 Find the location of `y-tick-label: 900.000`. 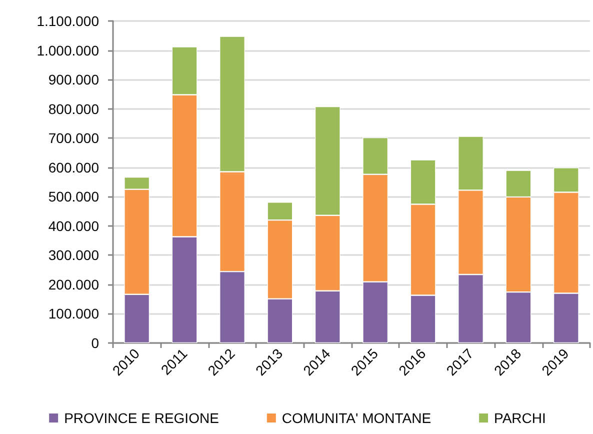

y-tick-label: 900.000 is located at coordinates (74, 80).